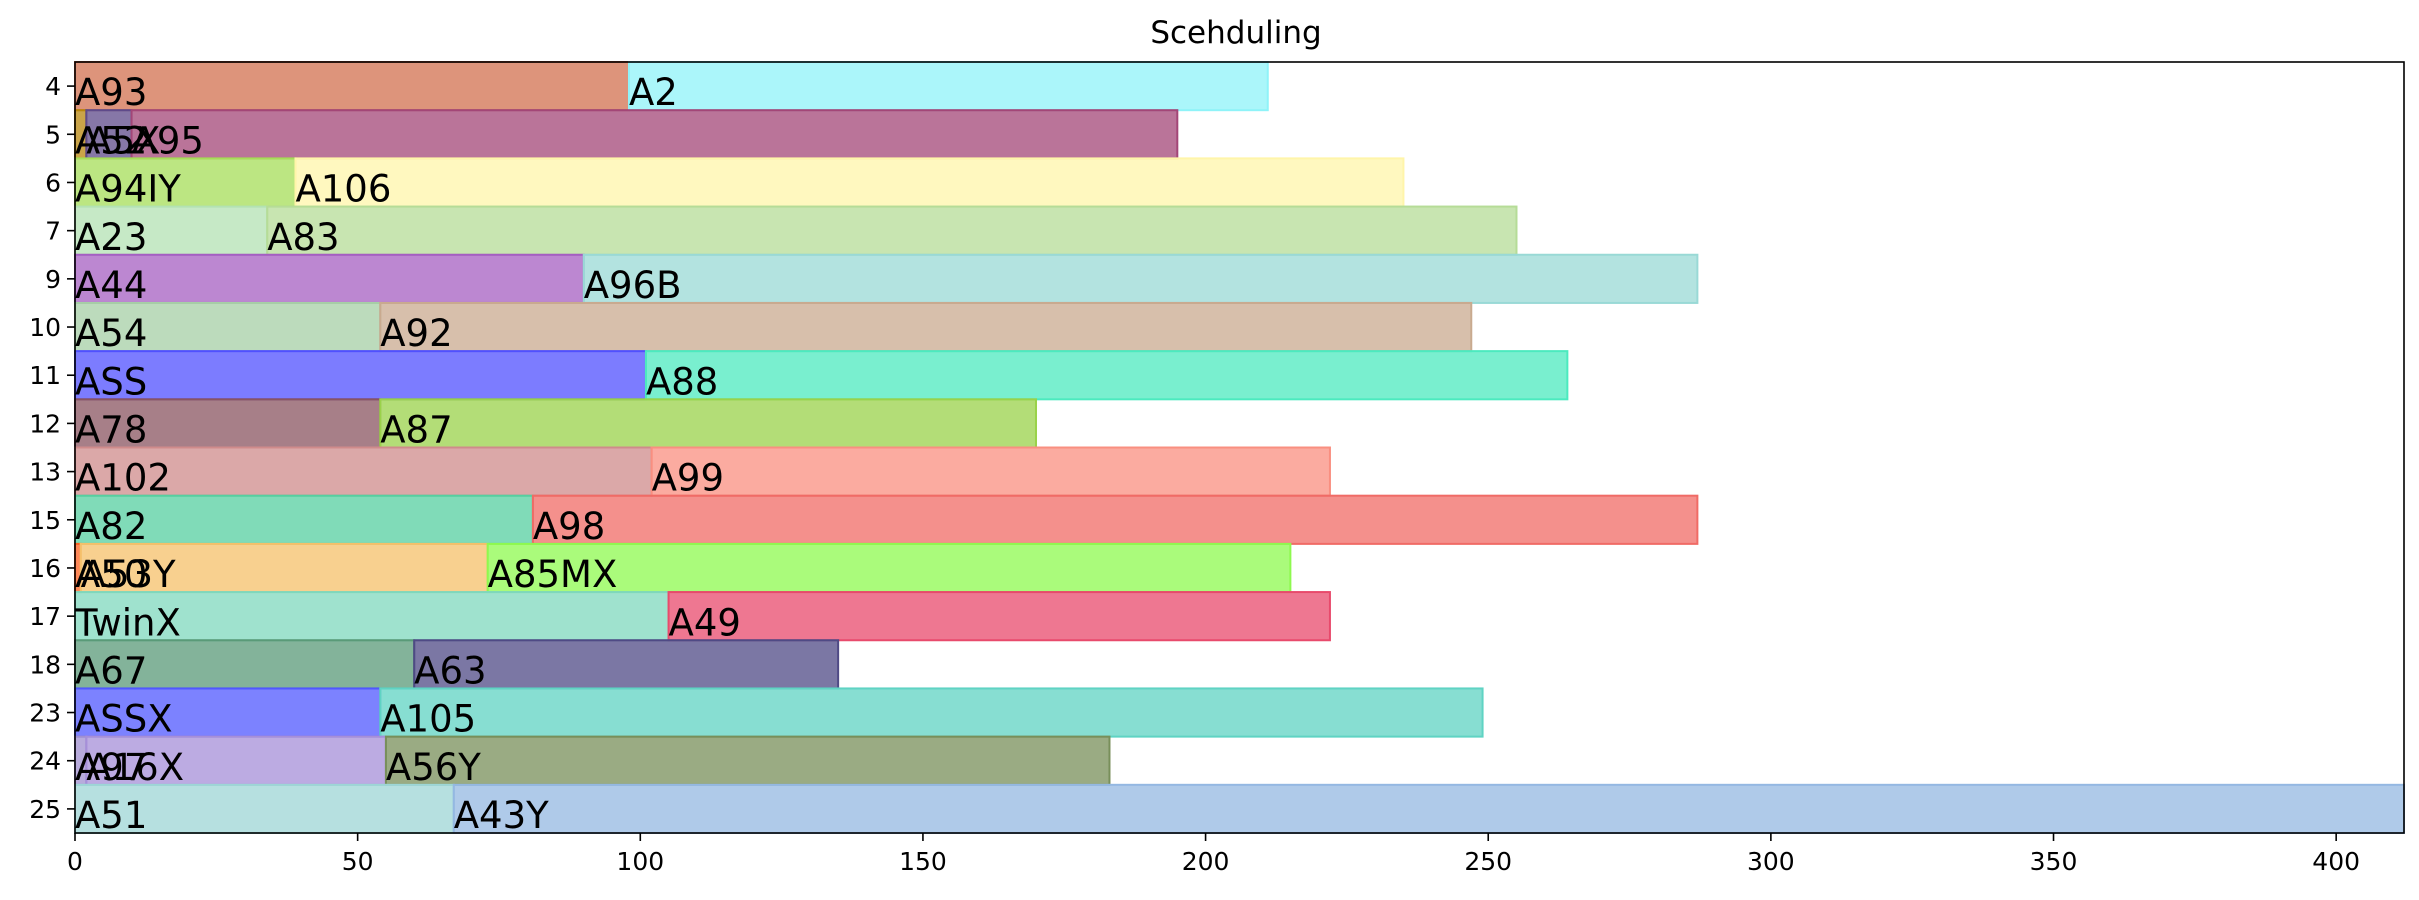  Describe the element at coordinates (688, 478) in the screenshot. I see `bar-label-13-A99: A99` at that location.